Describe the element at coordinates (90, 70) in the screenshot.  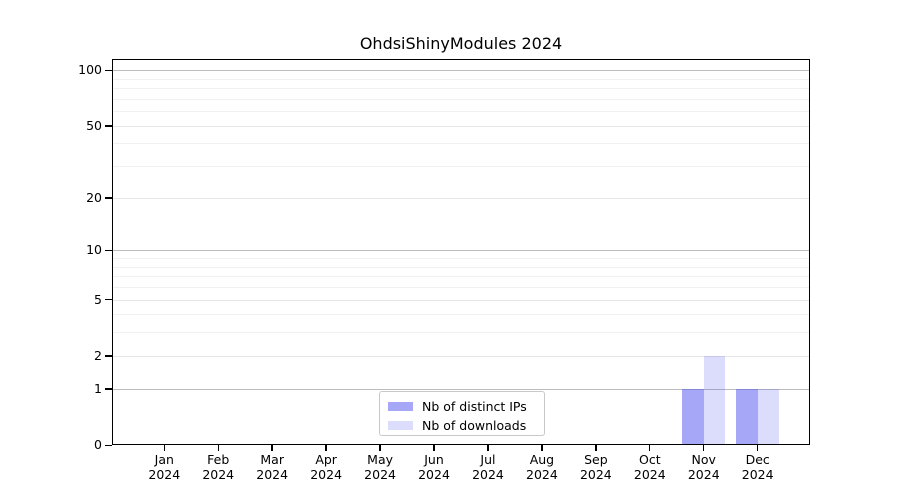
I see `y-tick-label: 100` at that location.